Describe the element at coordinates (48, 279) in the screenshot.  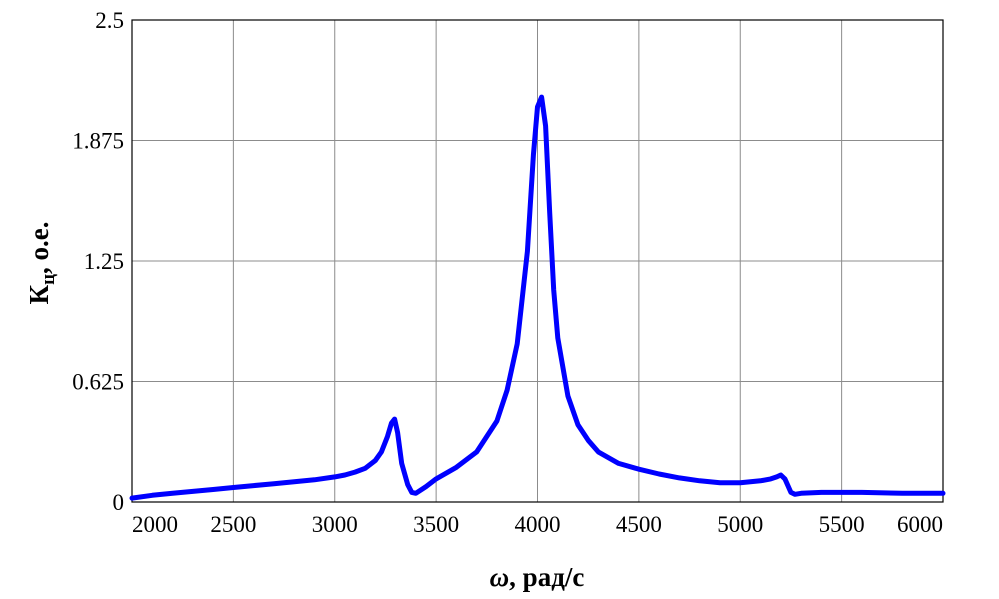
I see `y-axis-subscript: ц` at that location.